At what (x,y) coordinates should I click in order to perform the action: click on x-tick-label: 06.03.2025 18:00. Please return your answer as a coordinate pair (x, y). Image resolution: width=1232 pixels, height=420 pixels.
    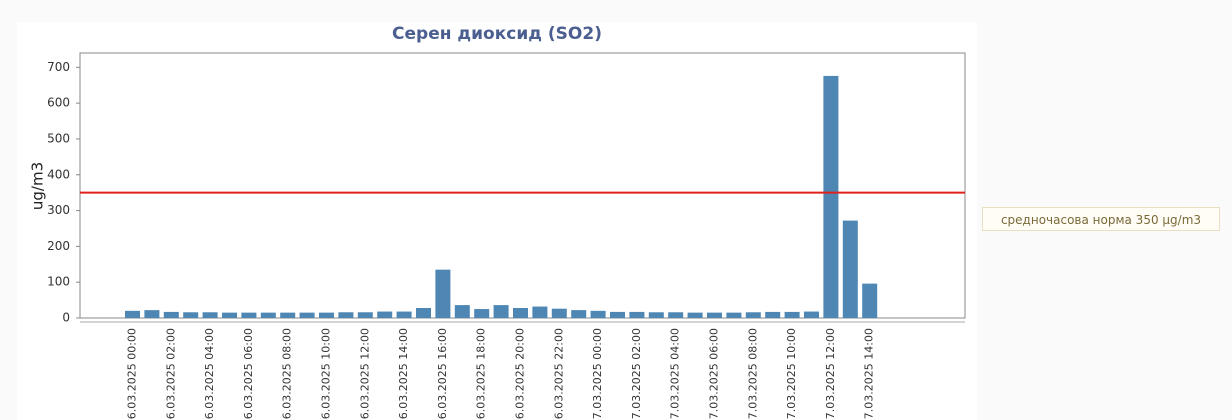
    Looking at the image, I should click on (481, 374).